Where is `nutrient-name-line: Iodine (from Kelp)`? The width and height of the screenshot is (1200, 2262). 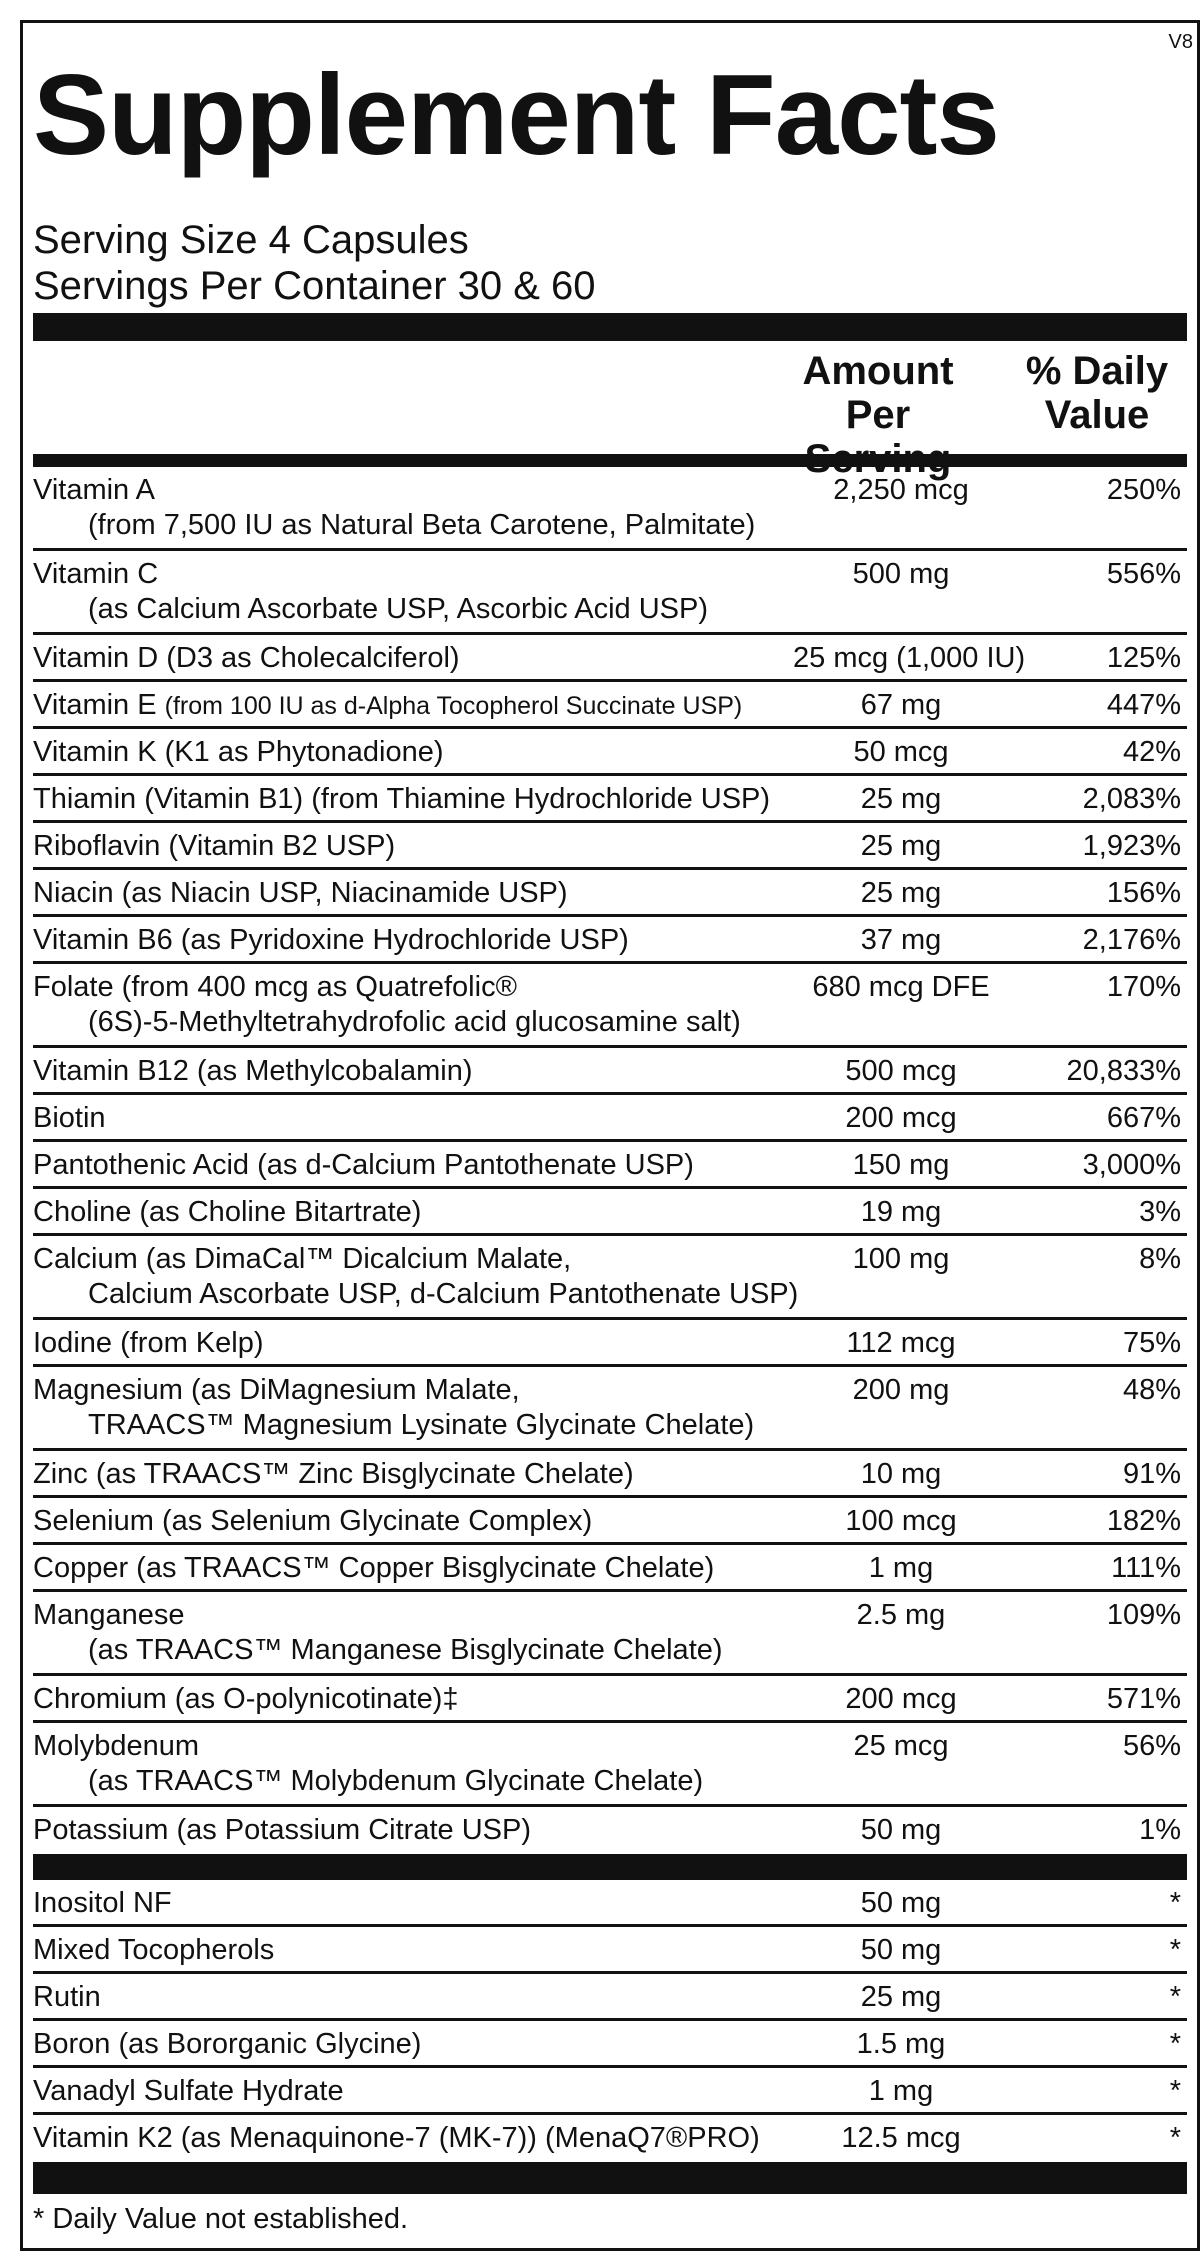 nutrient-name-line: Iodine (from Kelp) is located at coordinates (148, 1343).